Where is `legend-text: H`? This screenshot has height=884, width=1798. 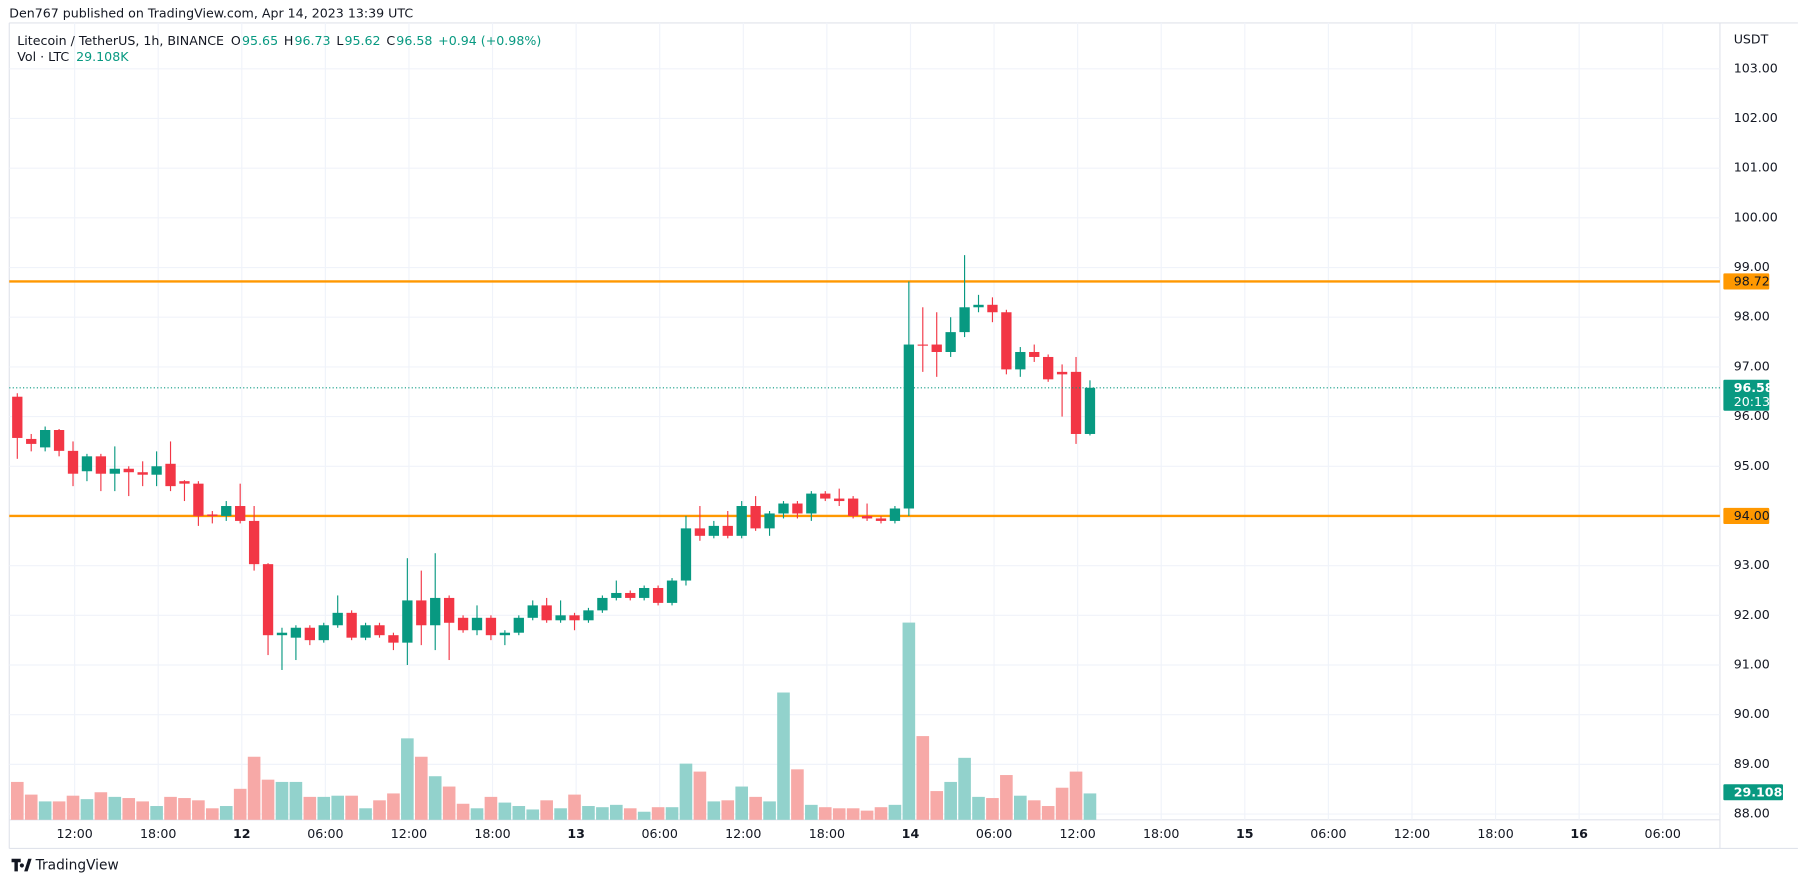 legend-text: H is located at coordinates (288, 40).